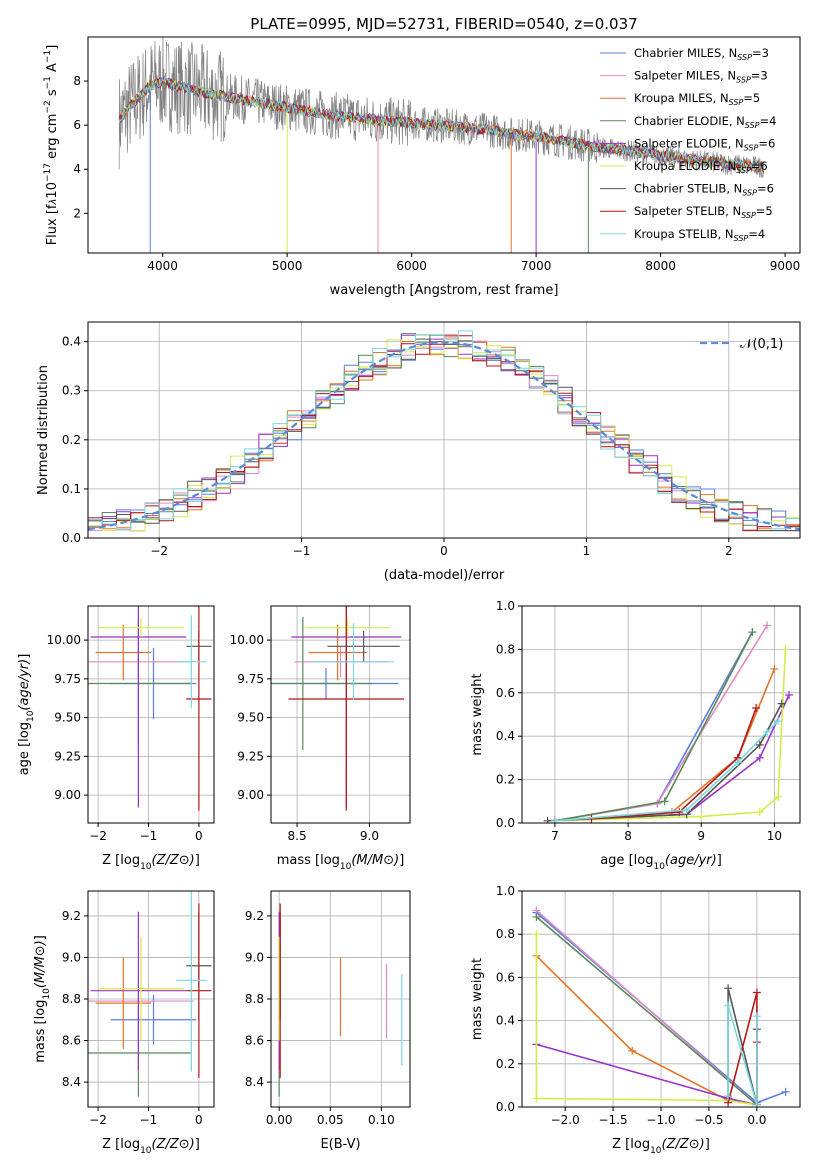  What do you see at coordinates (52, 224) in the screenshot?
I see `y-axis-label-part: Flux [f` at bounding box center [52, 224].